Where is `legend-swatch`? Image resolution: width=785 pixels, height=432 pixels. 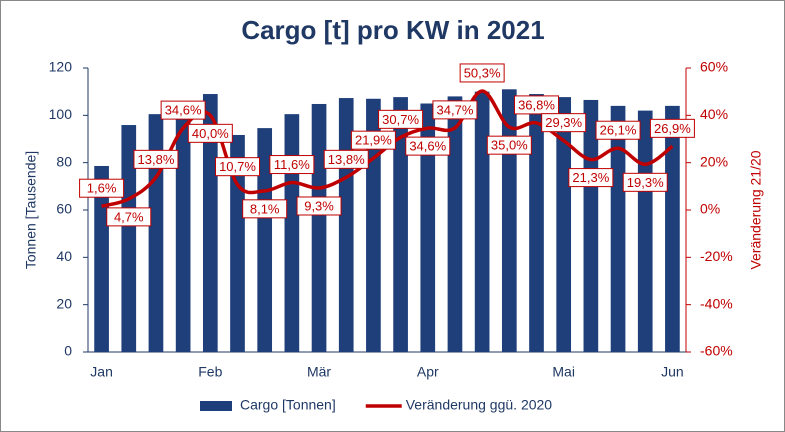
legend-swatch is located at coordinates (216, 406).